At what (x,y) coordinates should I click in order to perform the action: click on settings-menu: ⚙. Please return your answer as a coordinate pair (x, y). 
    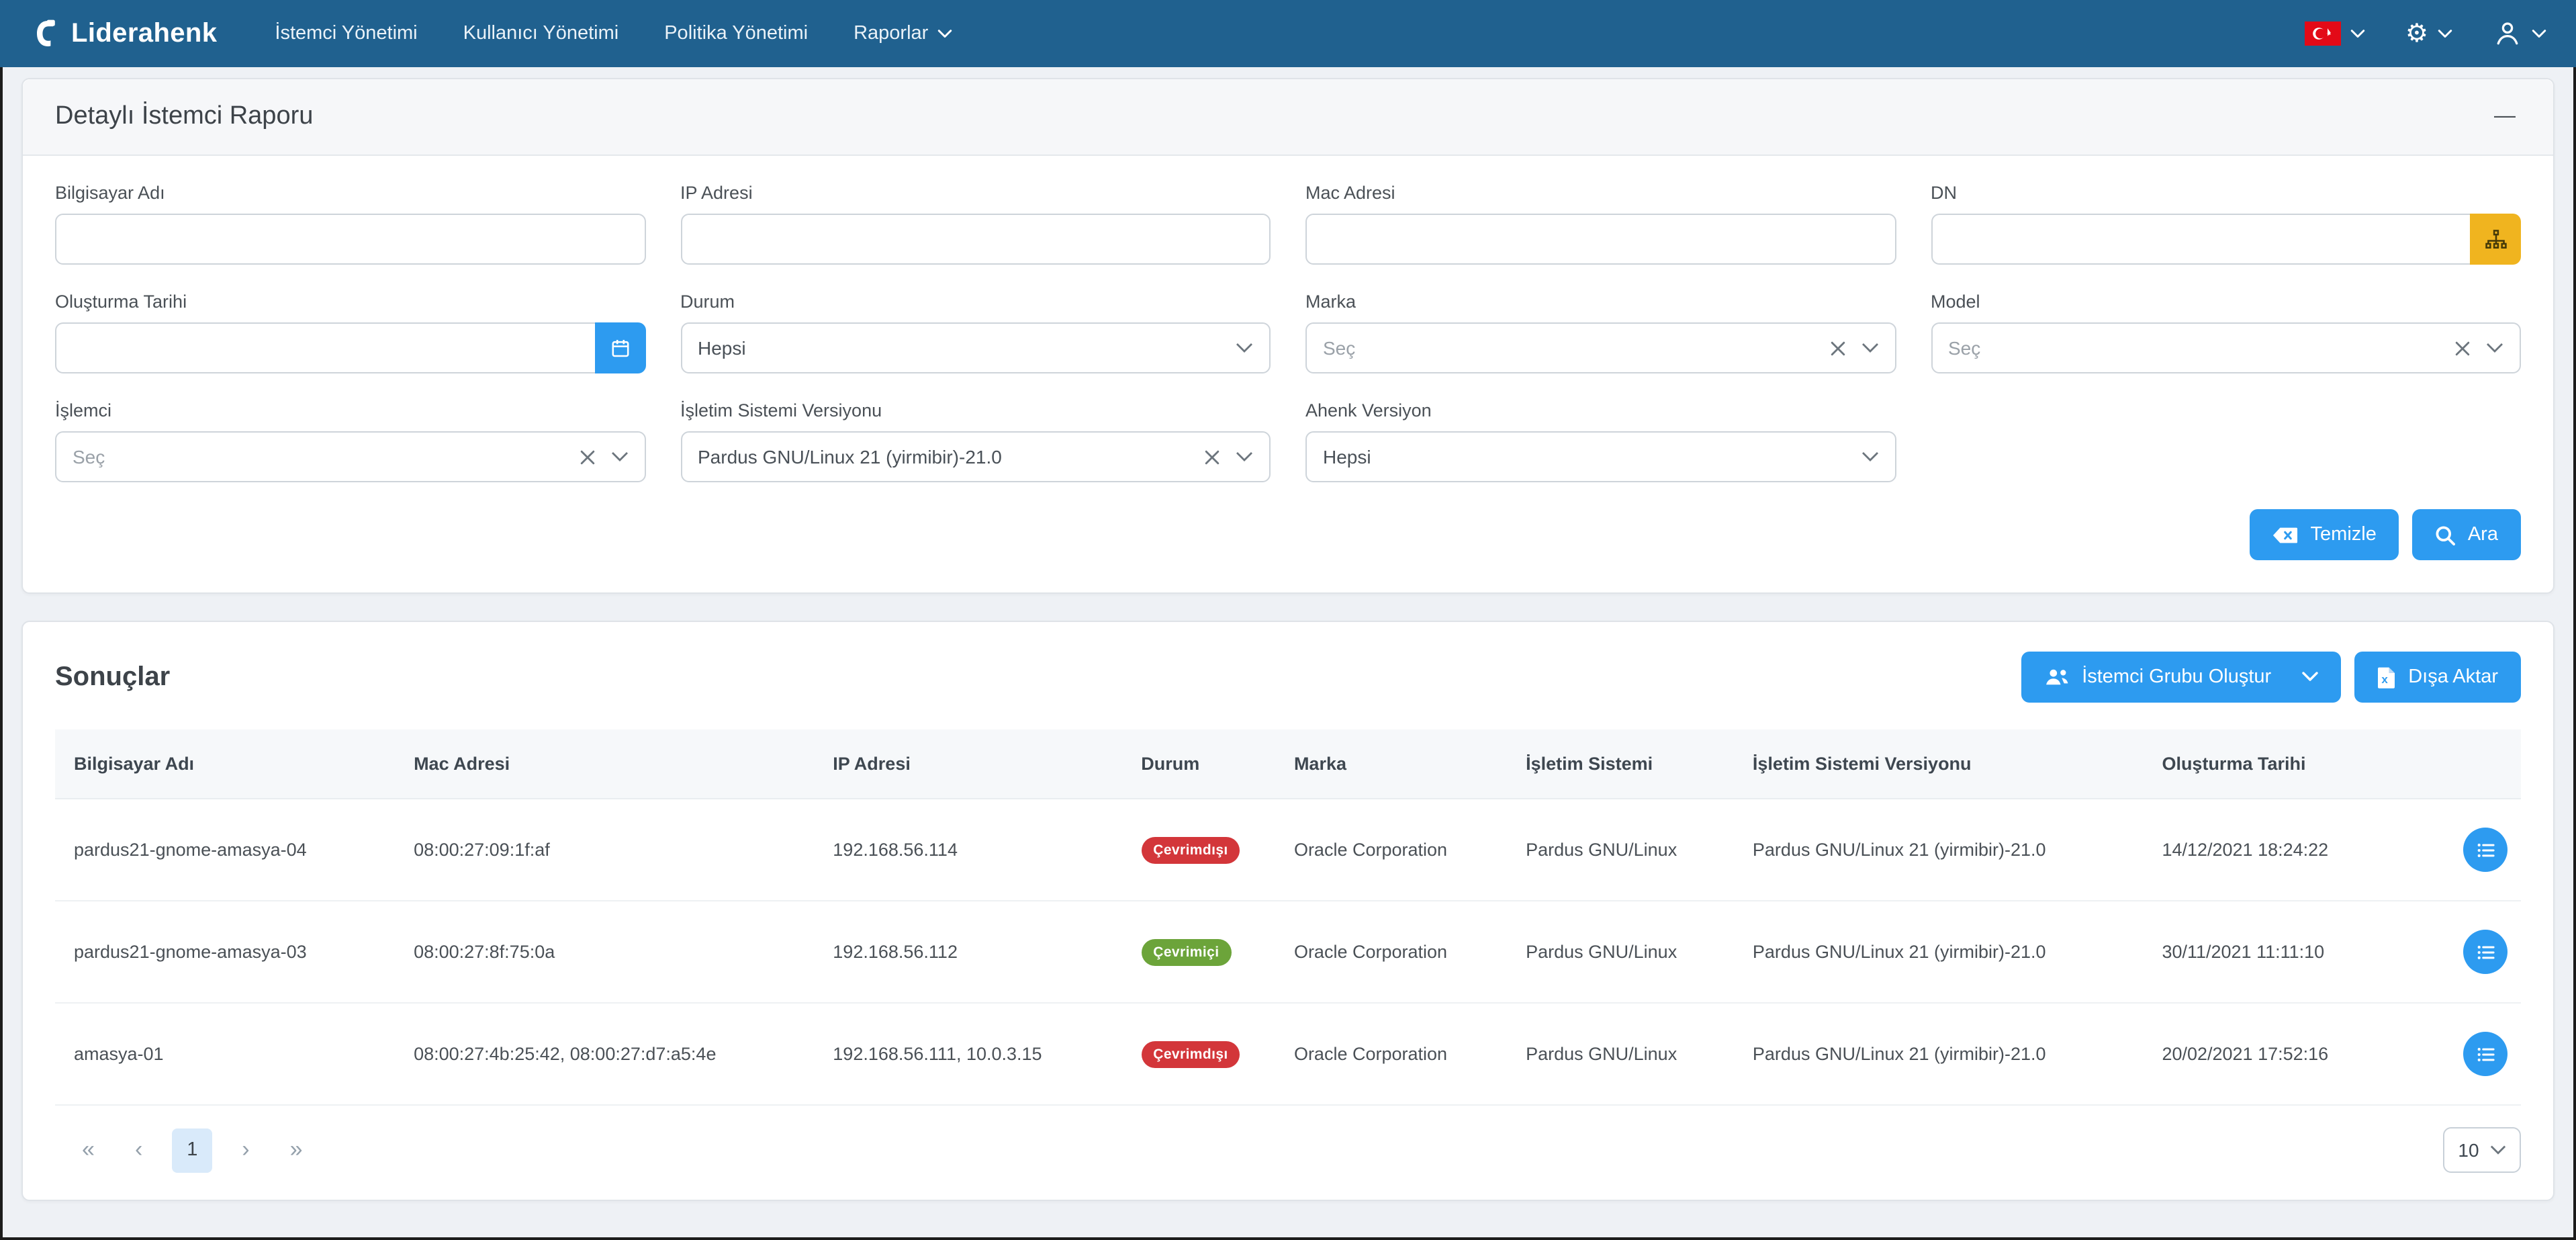
    Looking at the image, I should click on (2428, 33).